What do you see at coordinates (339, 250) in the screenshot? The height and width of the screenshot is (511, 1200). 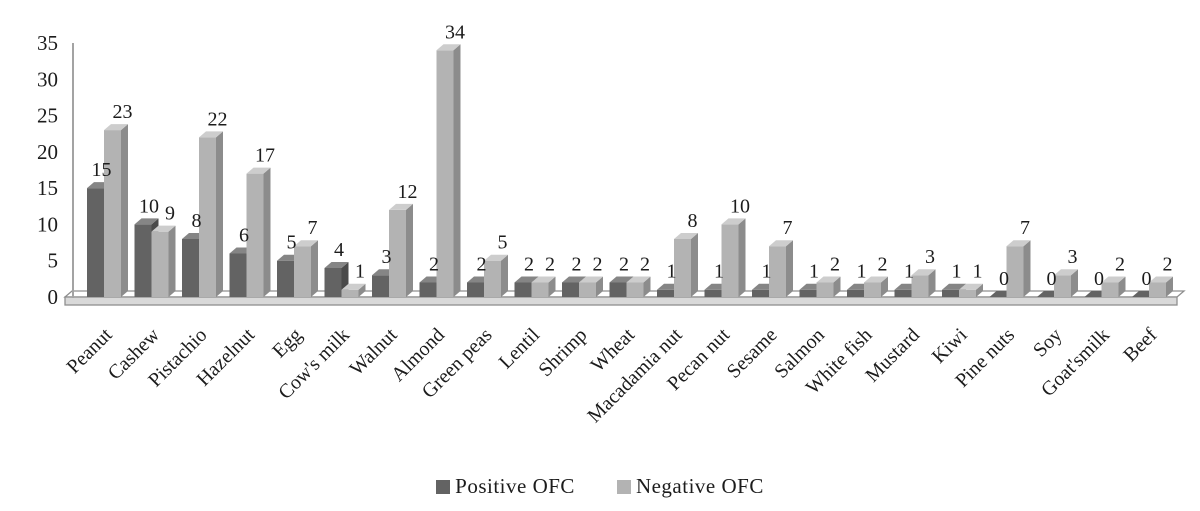 I see `bar-value-label: 4` at bounding box center [339, 250].